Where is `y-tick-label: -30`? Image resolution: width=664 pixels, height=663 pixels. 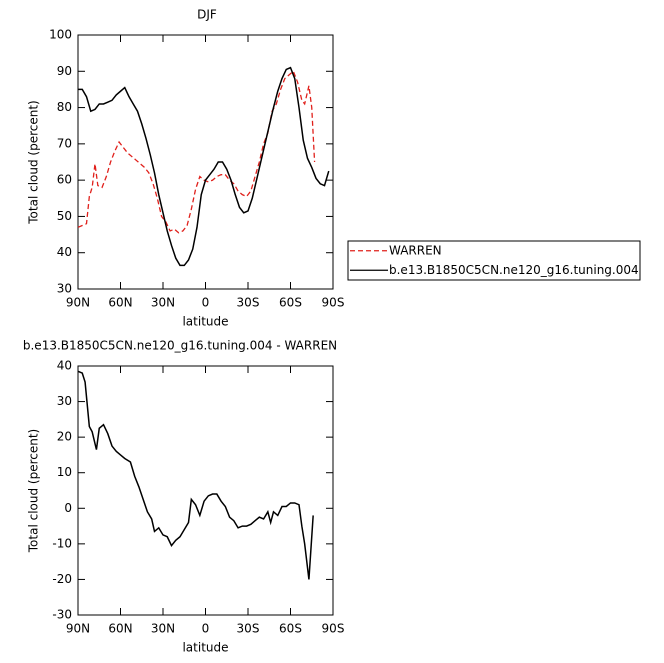
y-tick-label: -30 is located at coordinates (62, 615).